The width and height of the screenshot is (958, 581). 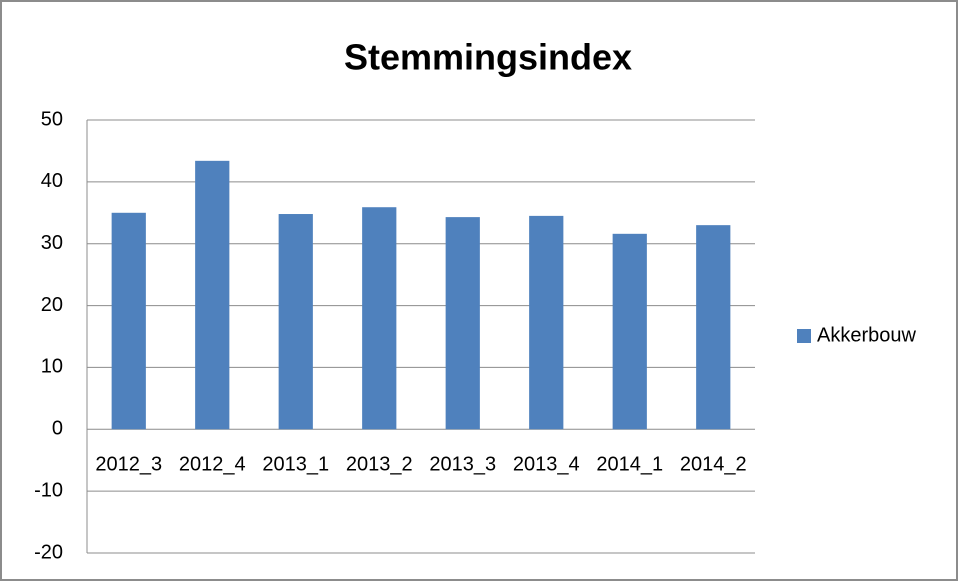 I want to click on y-tick-label: 50, so click(x=52, y=119).